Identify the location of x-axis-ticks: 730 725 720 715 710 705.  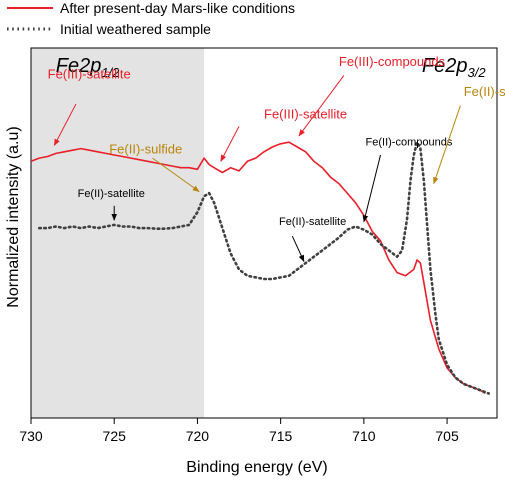
(239, 431).